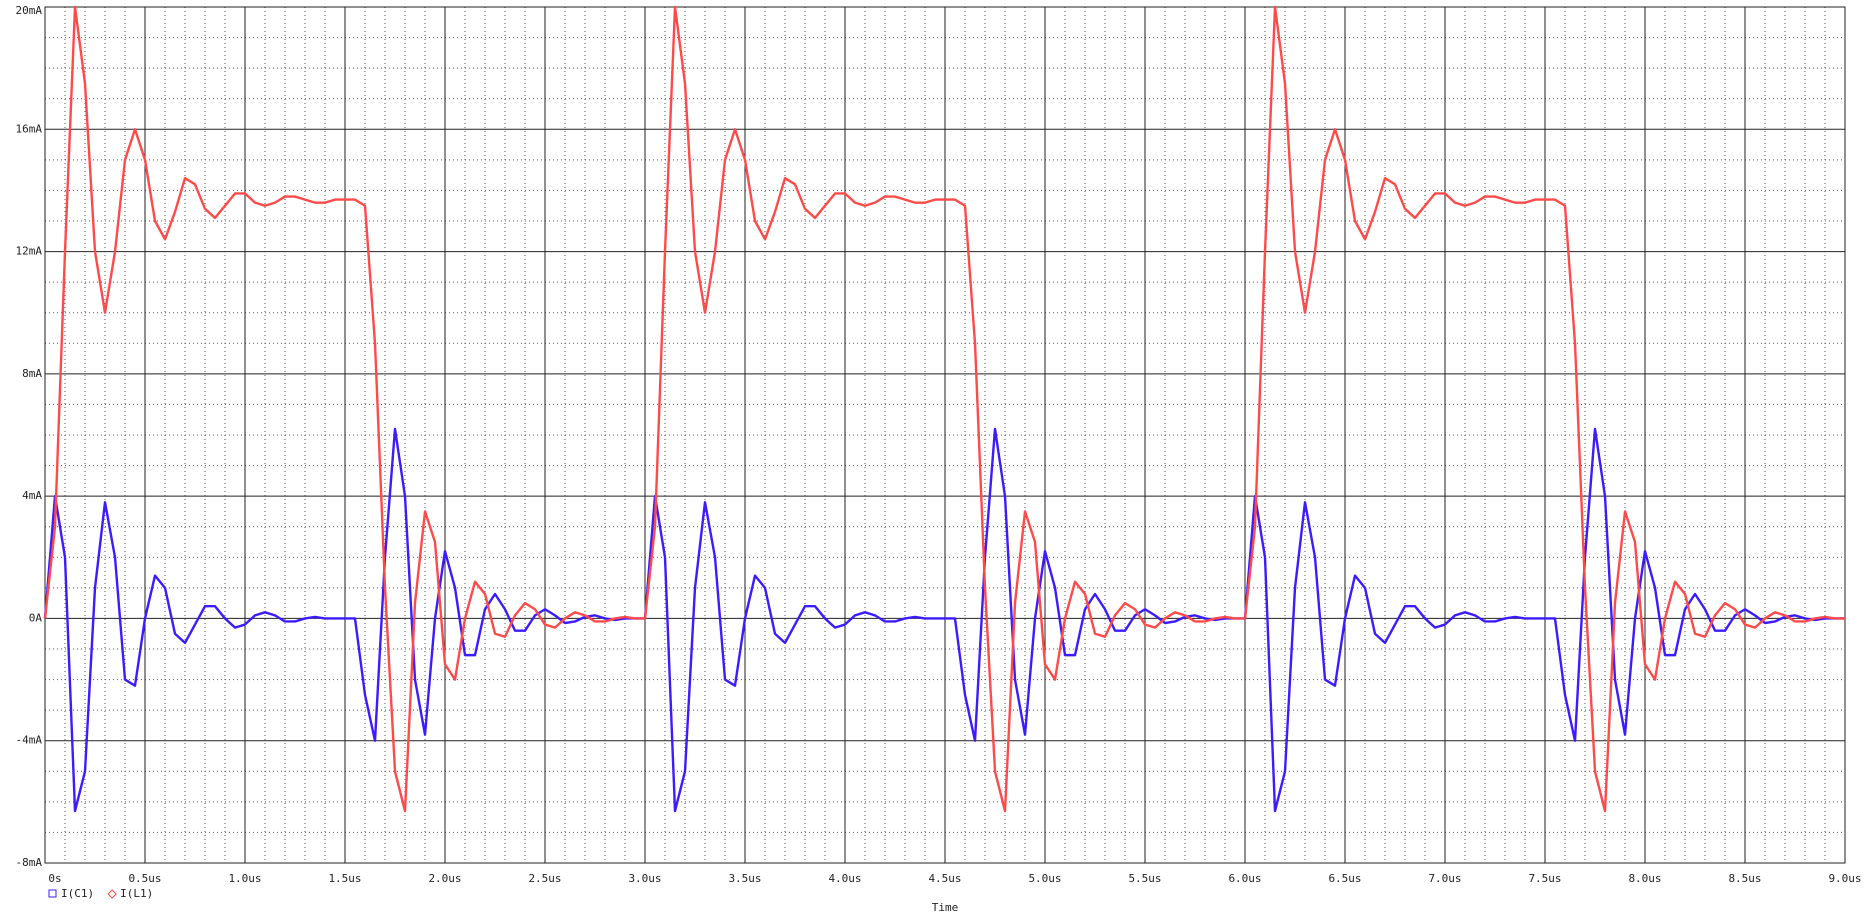 Image resolution: width=1866 pixels, height=919 pixels. I want to click on x-tick-label: 6.0us, so click(1244, 878).